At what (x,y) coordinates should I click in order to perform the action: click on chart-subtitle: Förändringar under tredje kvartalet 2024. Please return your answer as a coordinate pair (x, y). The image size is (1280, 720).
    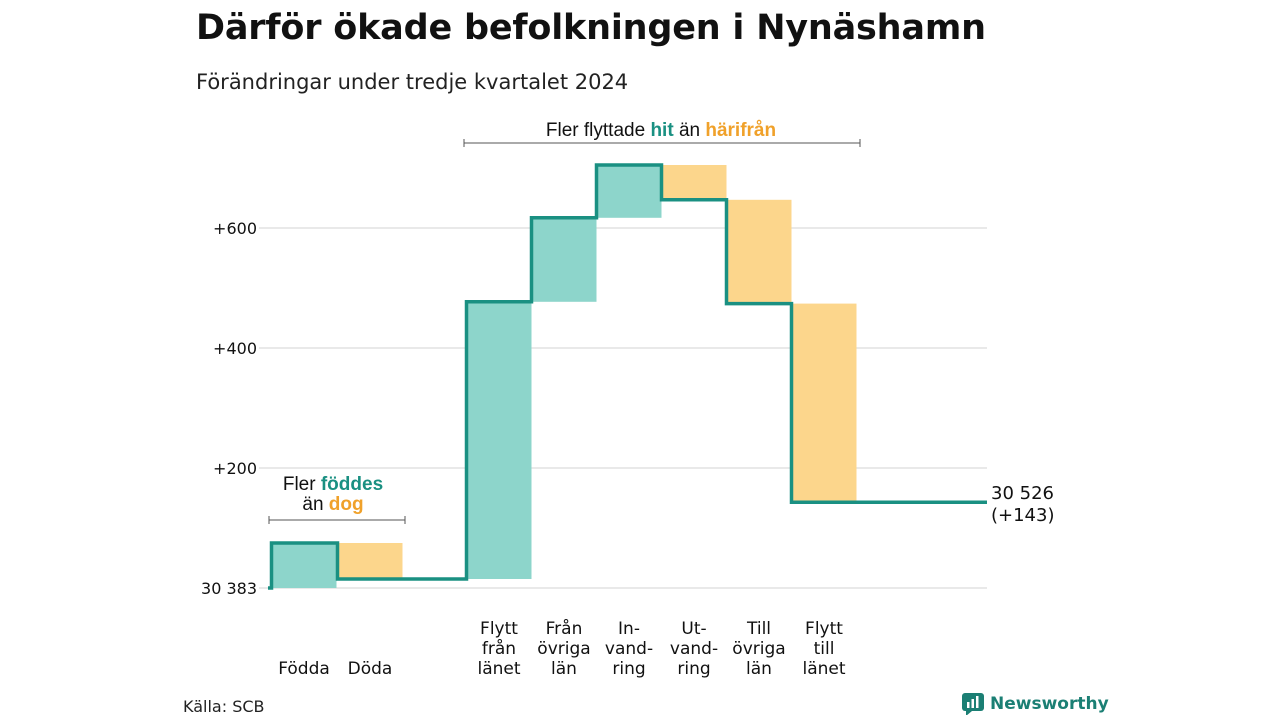
    Looking at the image, I should click on (412, 82).